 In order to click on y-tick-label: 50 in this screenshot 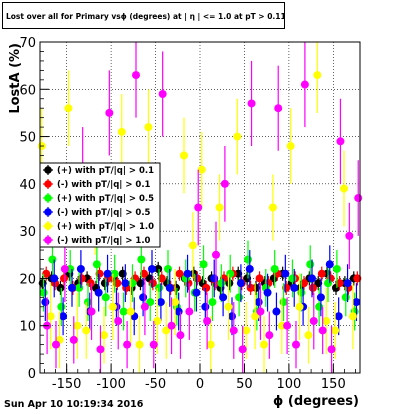, I will do `click(27, 138)`.